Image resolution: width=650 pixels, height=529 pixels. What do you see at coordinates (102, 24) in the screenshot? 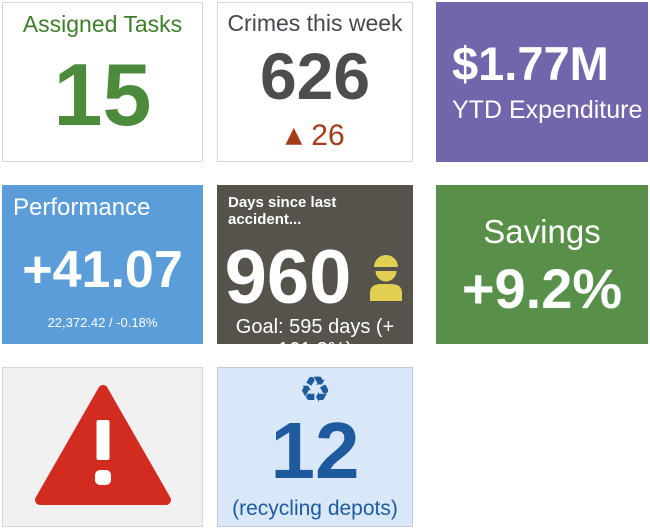
I see `assigned-tasks-title: Assigned Tasks` at bounding box center [102, 24].